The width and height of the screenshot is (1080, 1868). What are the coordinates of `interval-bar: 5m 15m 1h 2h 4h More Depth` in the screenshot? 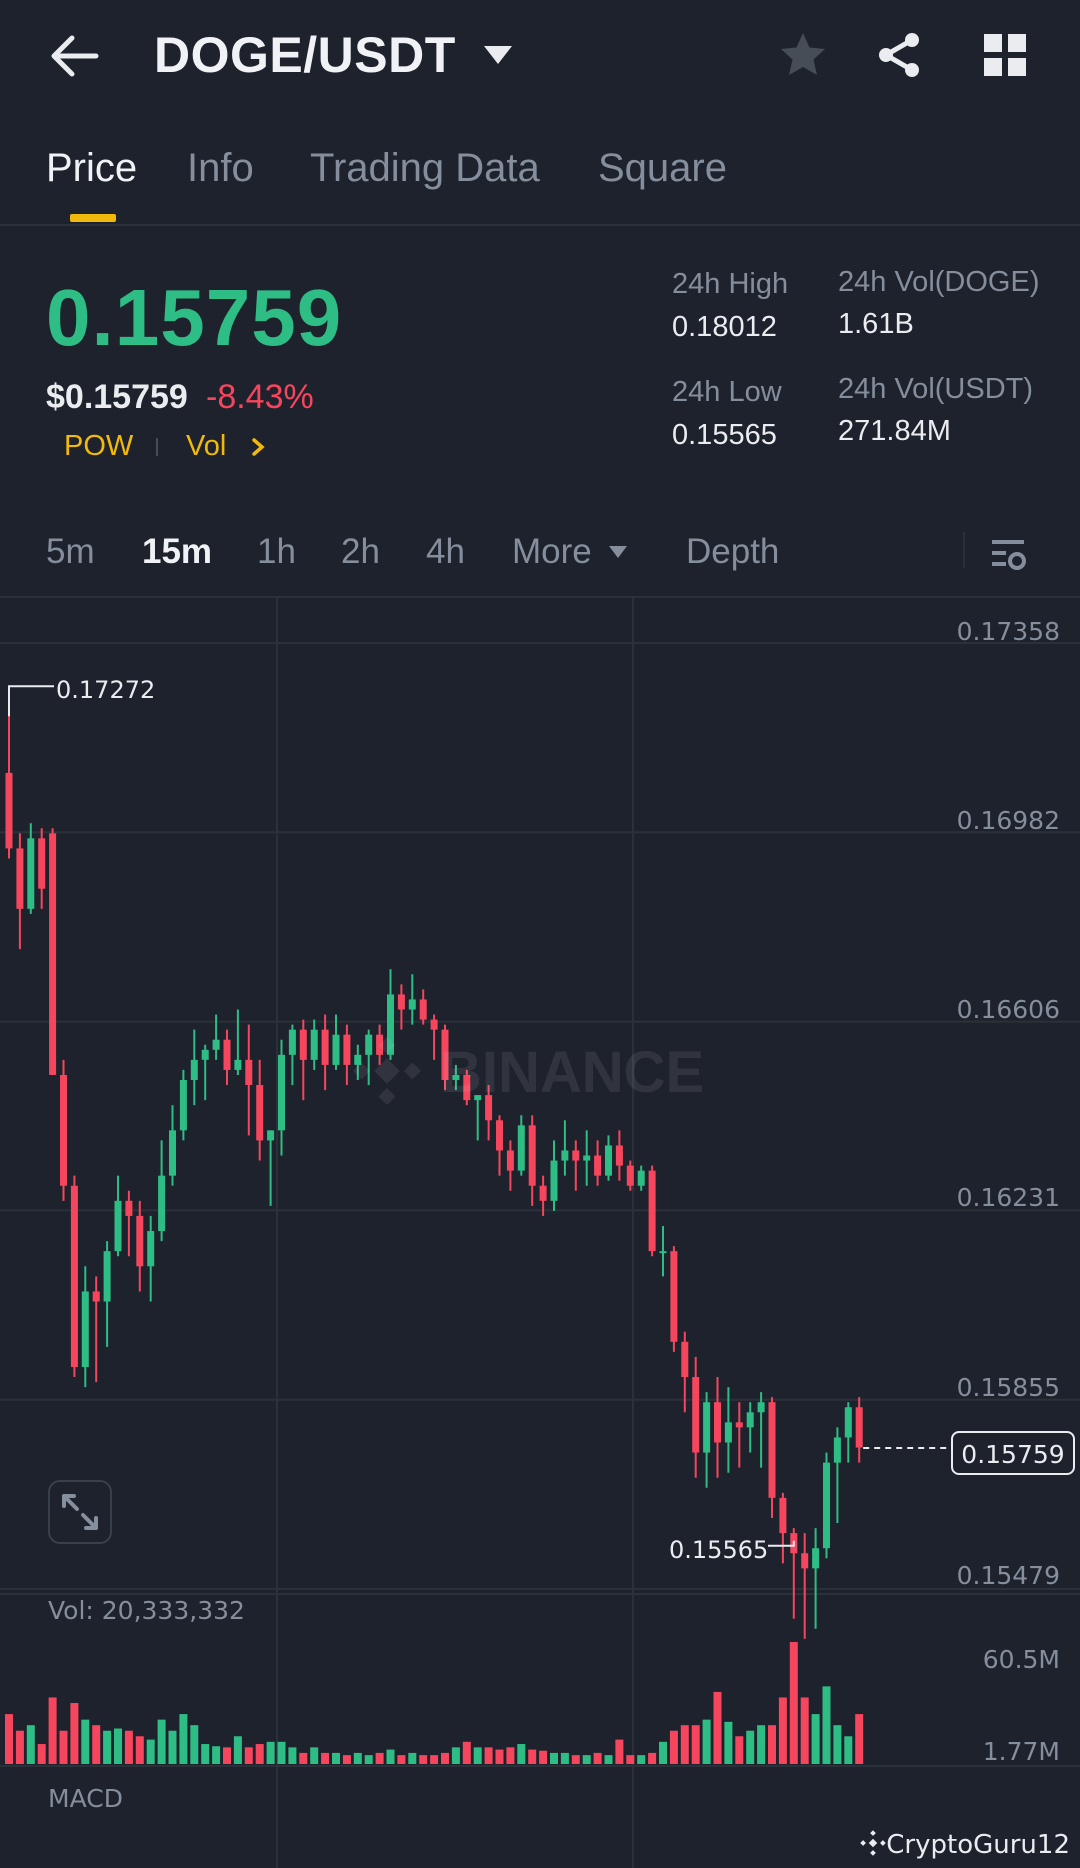 It's located at (540, 559).